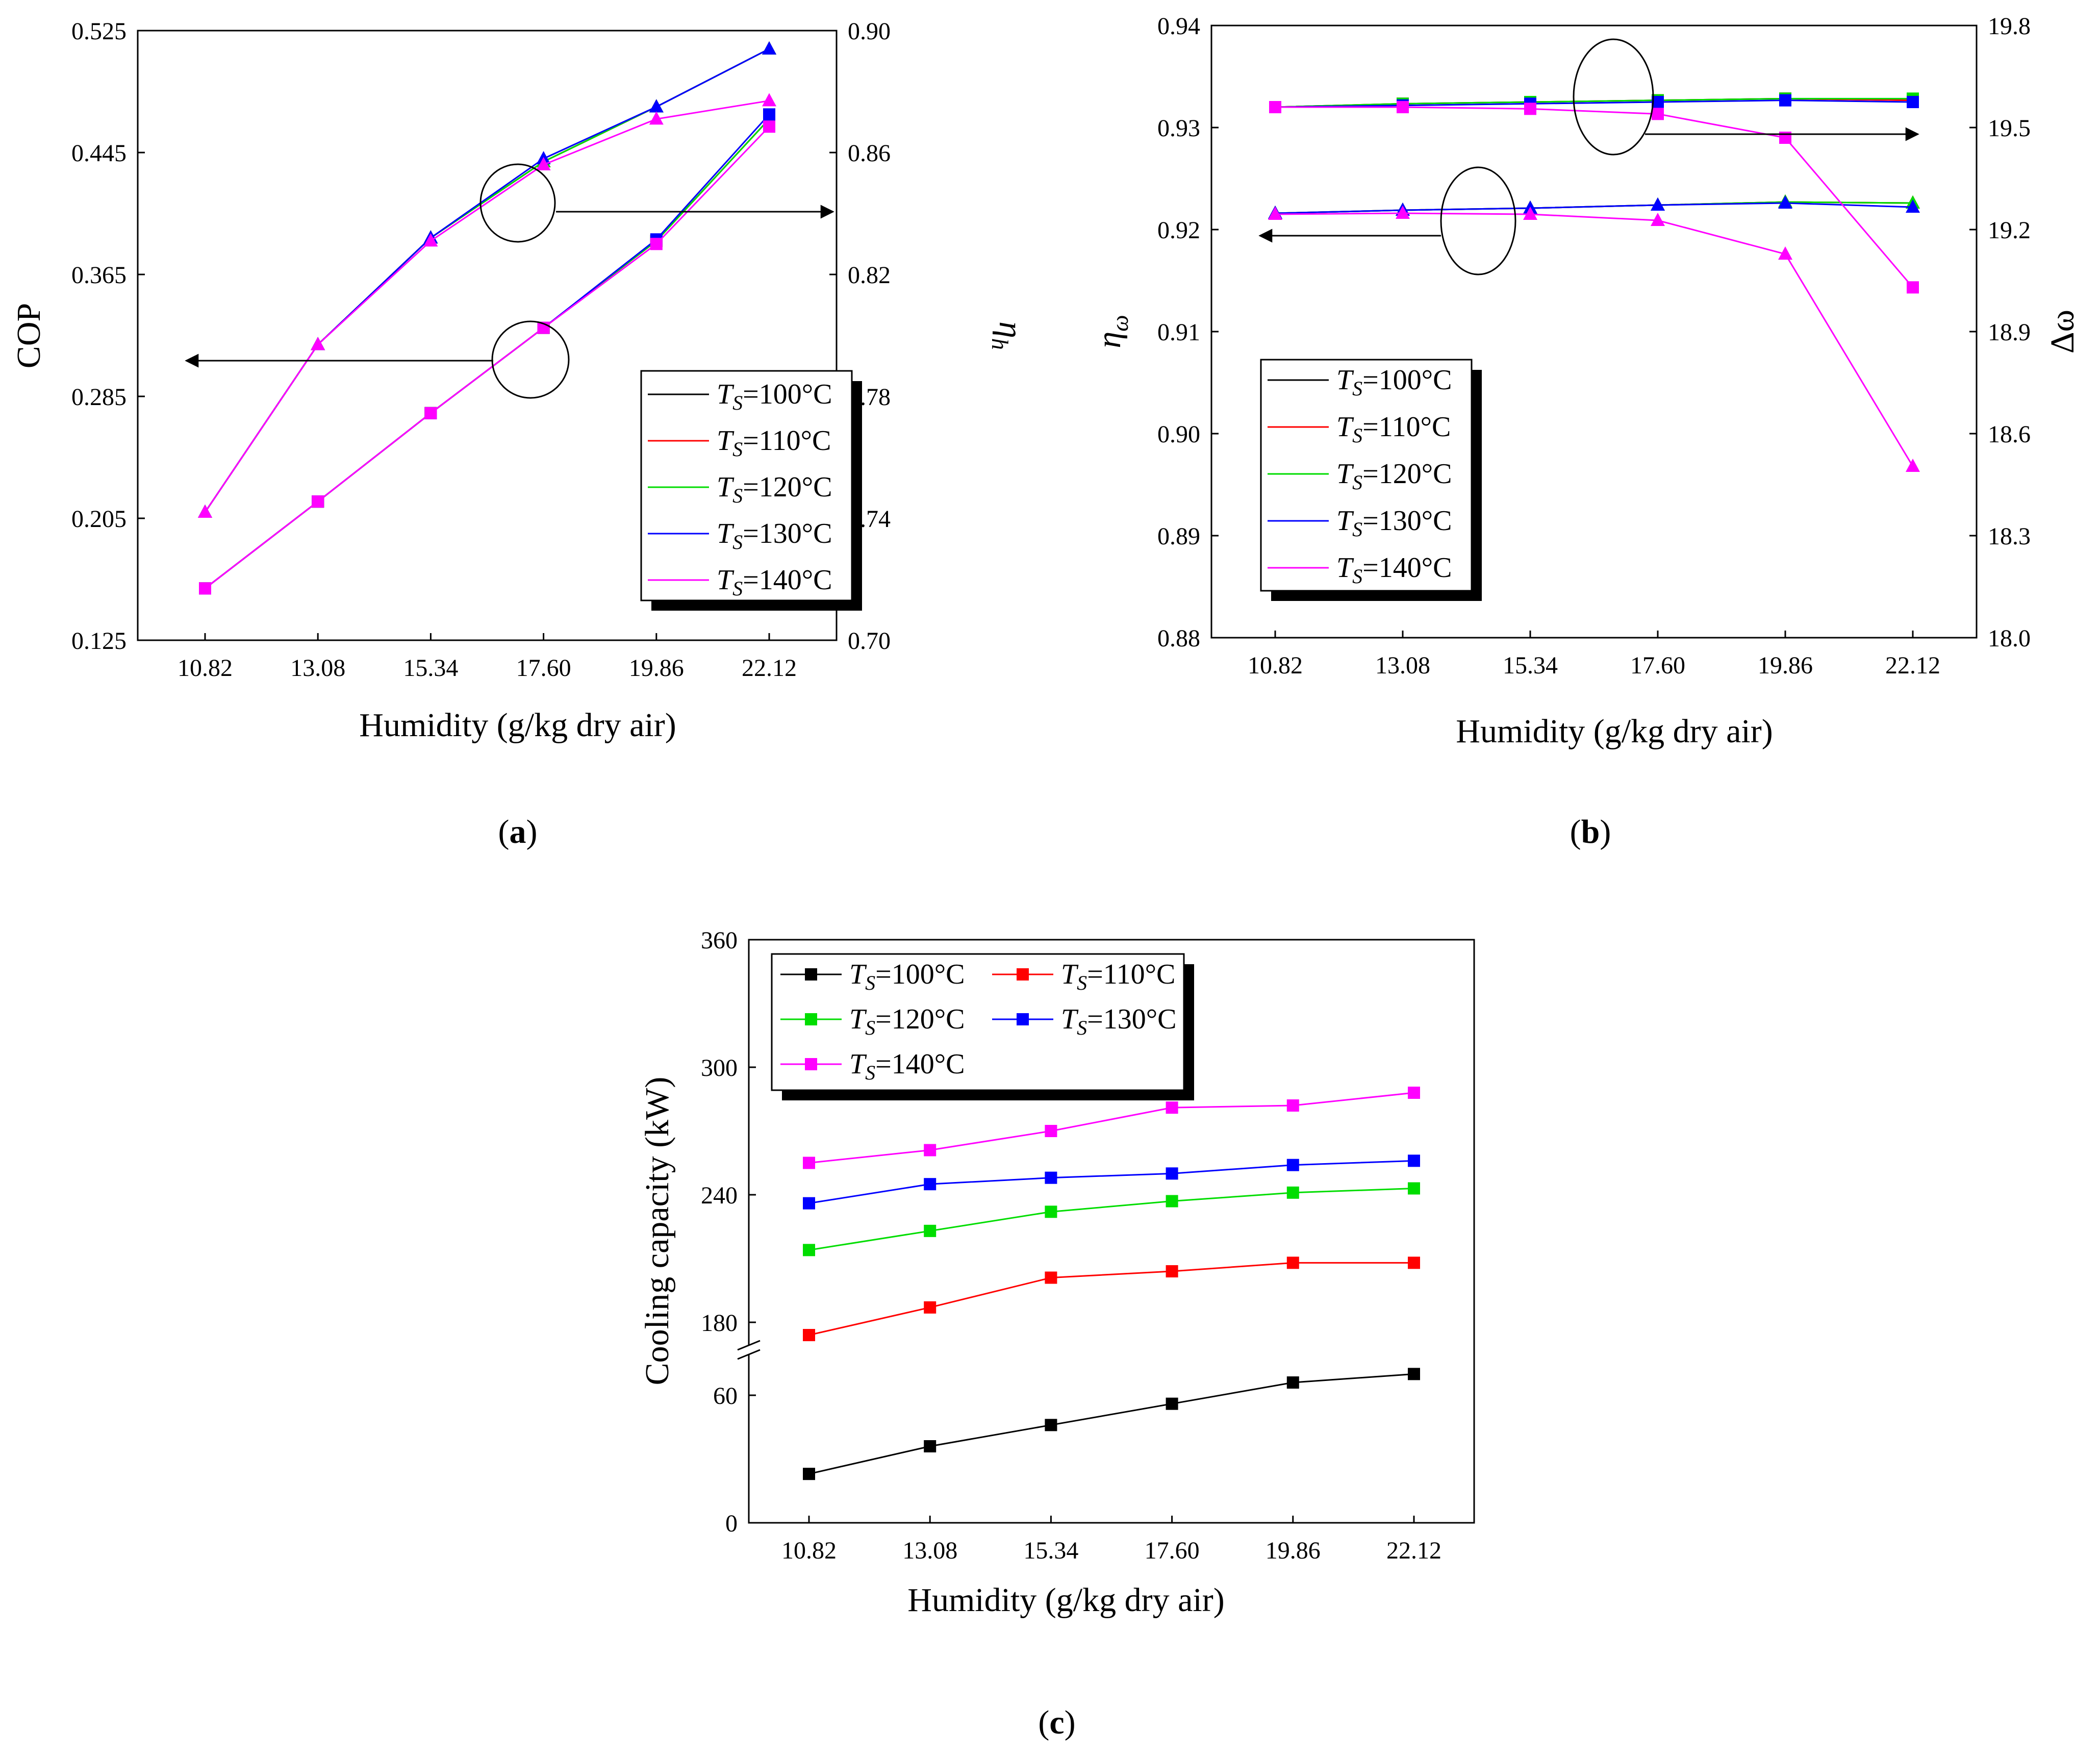 This screenshot has width=2100, height=1759. I want to click on panel-c-ylabel: Cooling capacity (kW), so click(657, 1231).